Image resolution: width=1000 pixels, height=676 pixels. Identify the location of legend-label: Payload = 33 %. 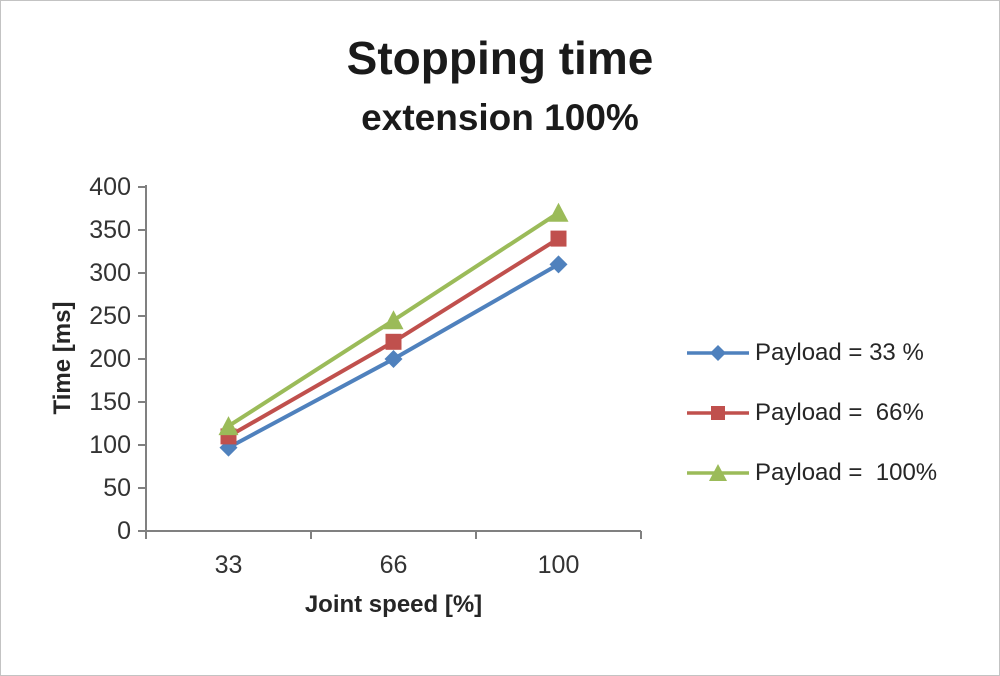
(839, 352).